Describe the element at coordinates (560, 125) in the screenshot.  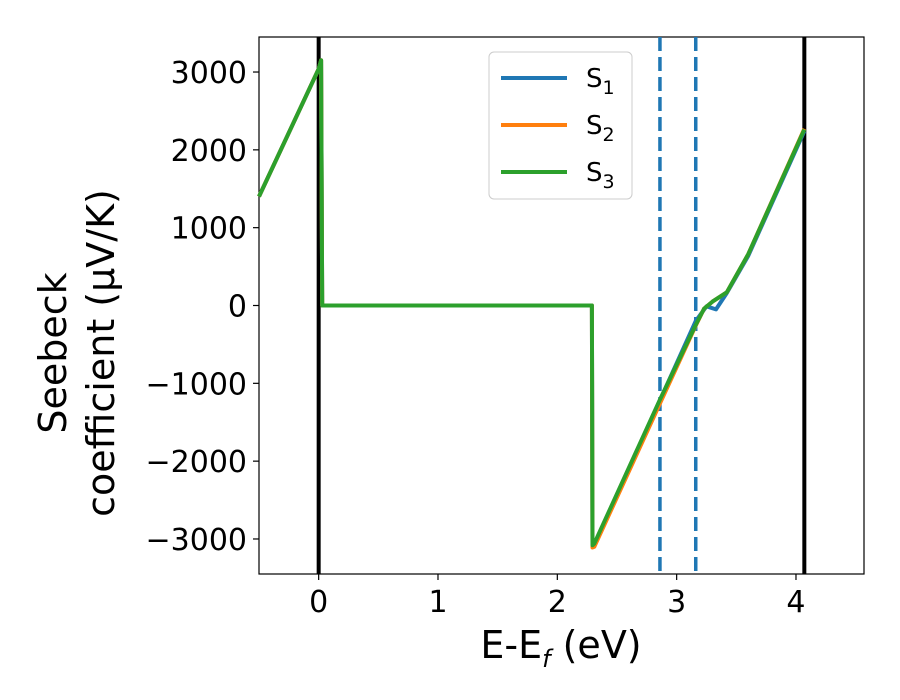
I see `legend: S1 S2 S3` at that location.